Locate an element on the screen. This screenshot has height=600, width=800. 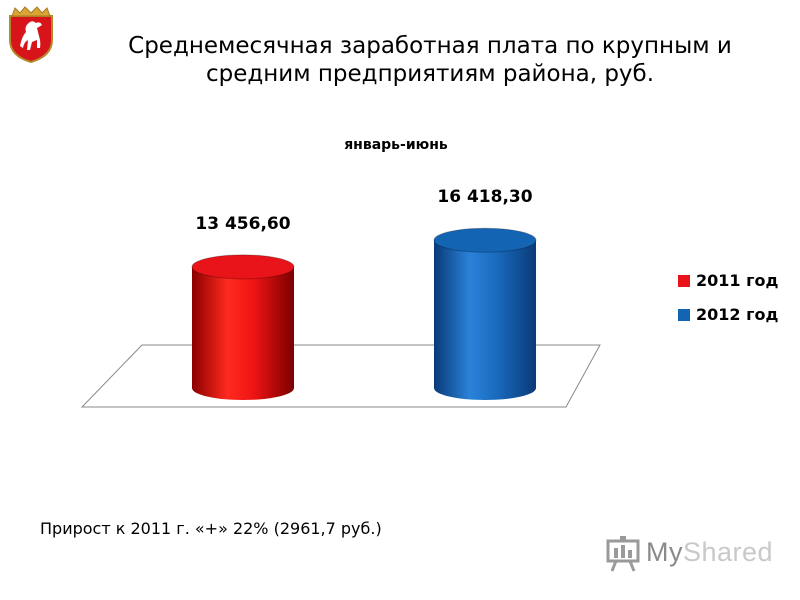
legend-item: 2012 год is located at coordinates (728, 314).